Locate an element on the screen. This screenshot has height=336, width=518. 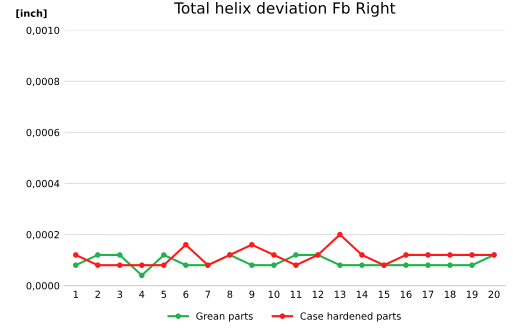
x-tick-label: 17 is located at coordinates (428, 294).